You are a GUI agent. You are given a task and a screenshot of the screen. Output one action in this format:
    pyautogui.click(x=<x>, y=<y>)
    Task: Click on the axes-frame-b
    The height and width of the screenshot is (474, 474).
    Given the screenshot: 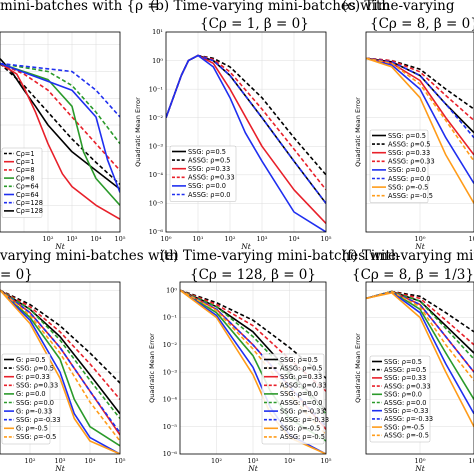 What is the action you would take?
    pyautogui.click(x=246, y=132)
    